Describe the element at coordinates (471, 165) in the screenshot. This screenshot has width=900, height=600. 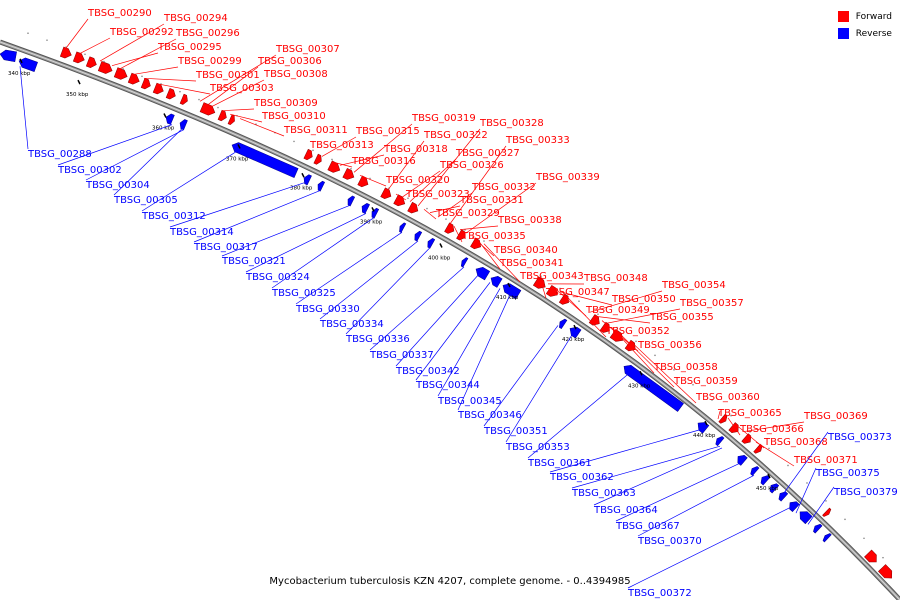
I see `gene-label: TBSG_00326` at that location.